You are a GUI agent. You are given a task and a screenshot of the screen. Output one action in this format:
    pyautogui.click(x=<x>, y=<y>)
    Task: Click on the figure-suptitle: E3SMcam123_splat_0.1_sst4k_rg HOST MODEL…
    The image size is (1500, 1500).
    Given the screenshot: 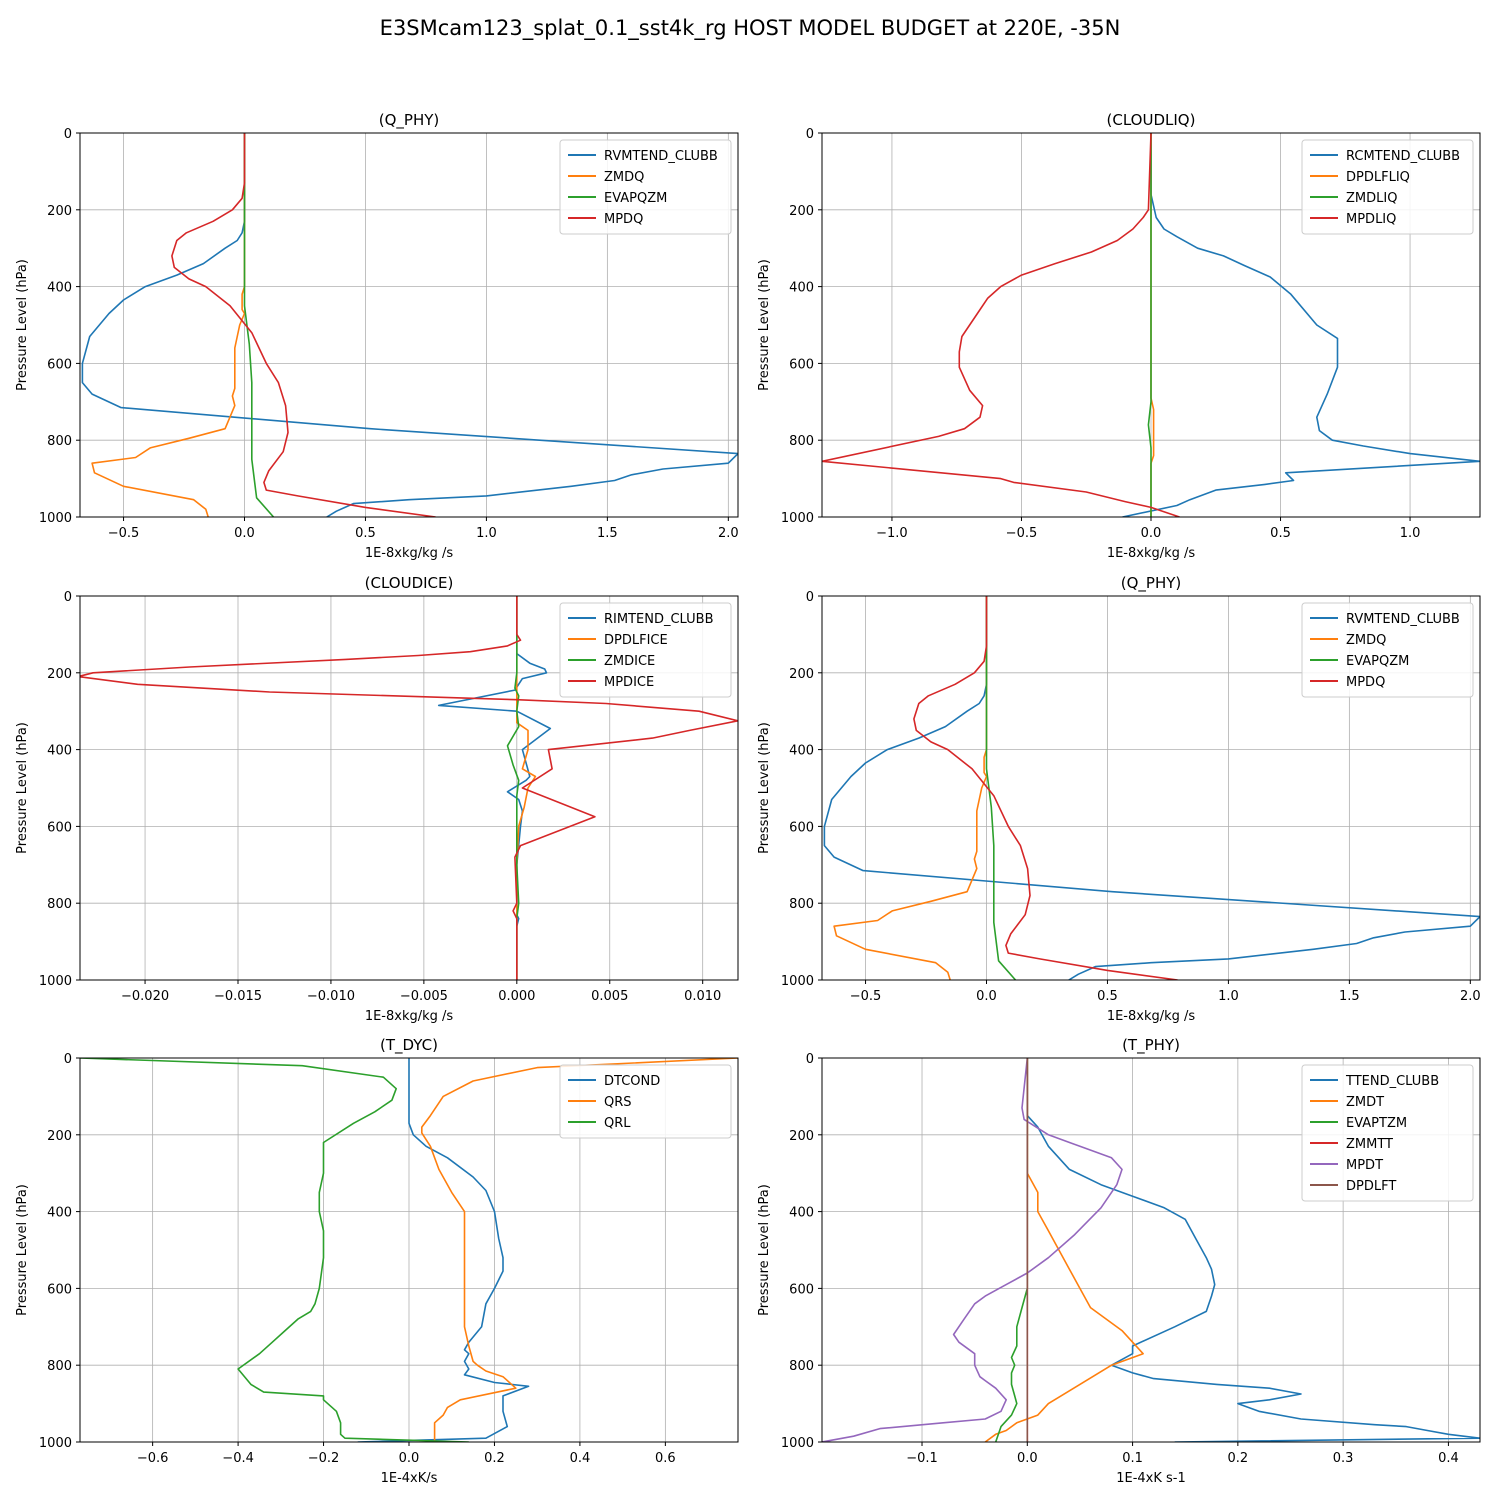 What is the action you would take?
    pyautogui.click(x=750, y=28)
    